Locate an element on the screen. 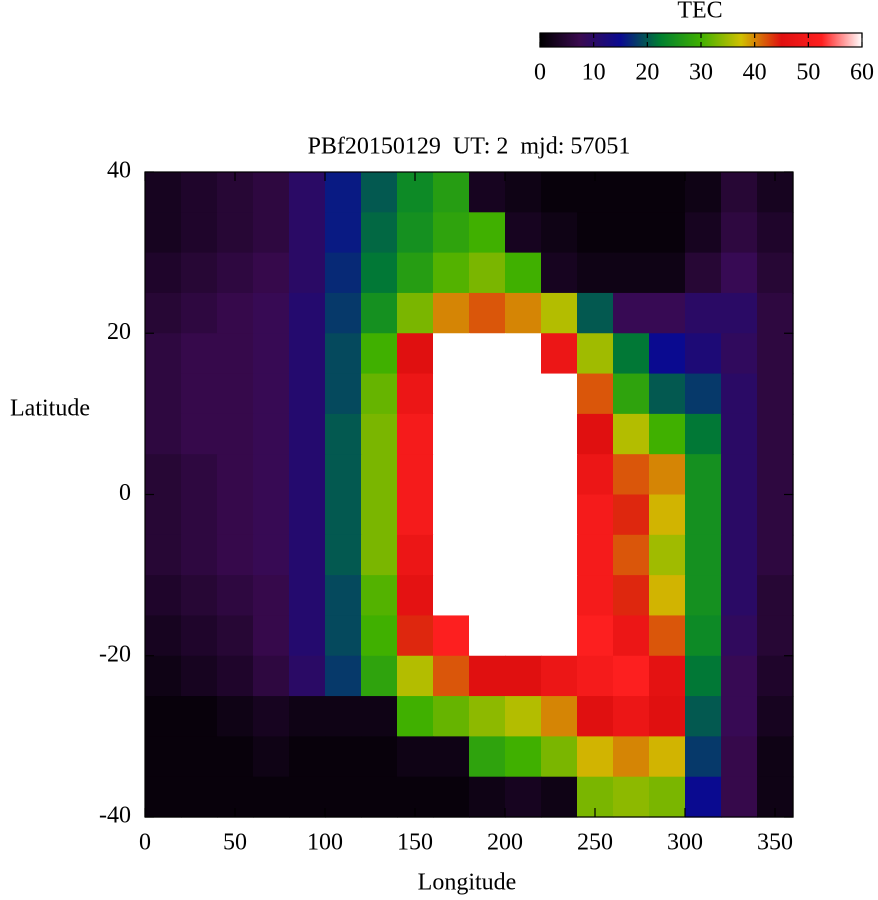 Image resolution: width=878 pixels, height=900 pixels. x-tick-label: 150 is located at coordinates (415, 843).